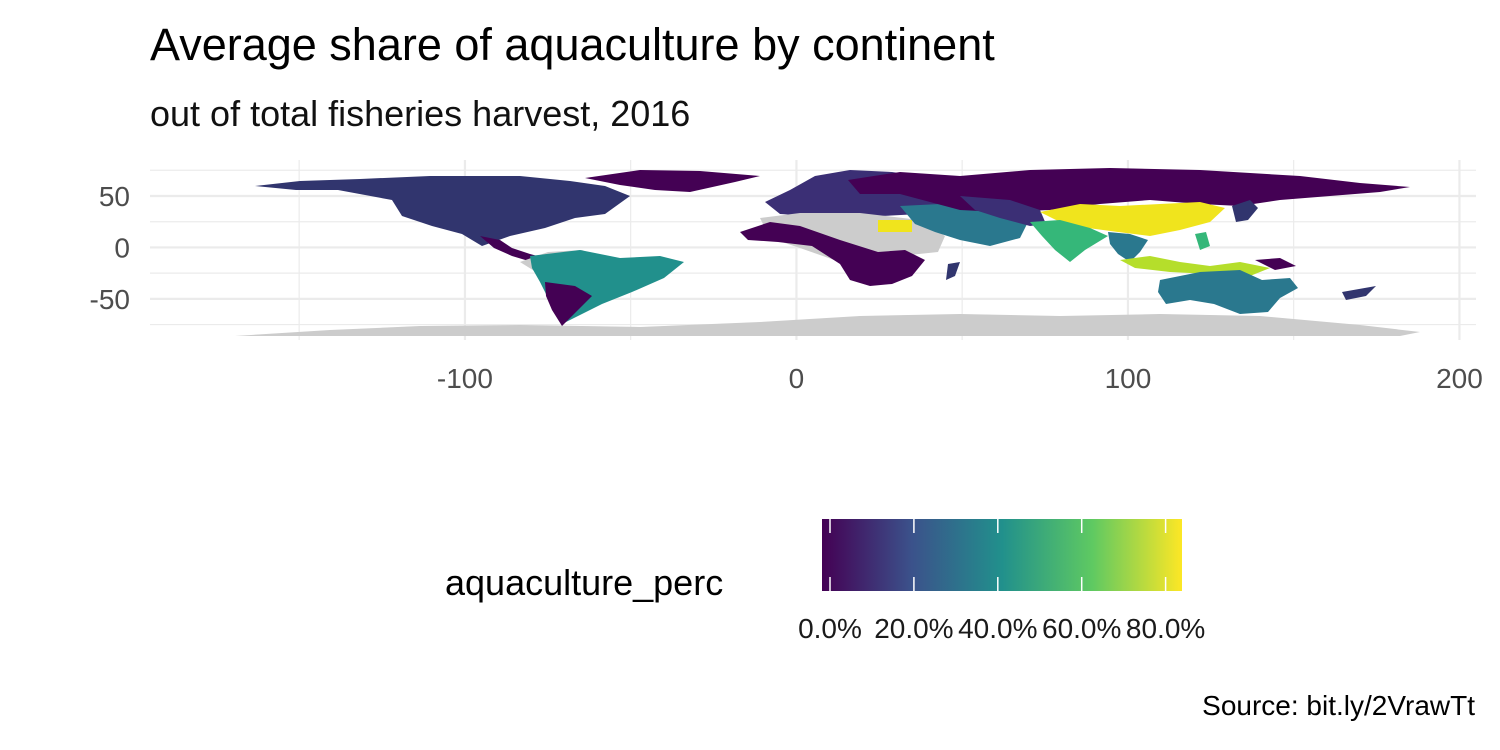  What do you see at coordinates (1338, 705) in the screenshot?
I see `source-caption: Source: bit.ly/2VrawTt` at bounding box center [1338, 705].